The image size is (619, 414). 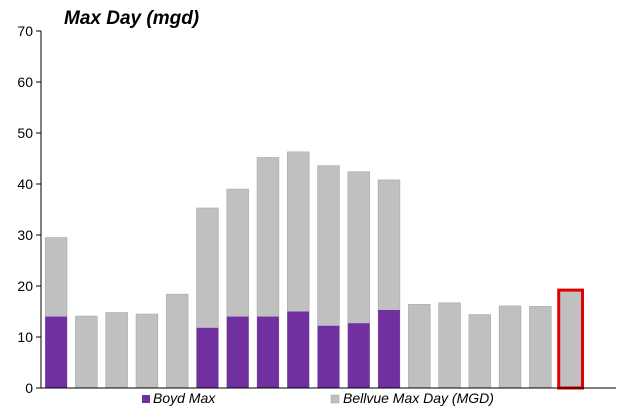 I want to click on y-tick-label: 10, so click(x=25, y=337).